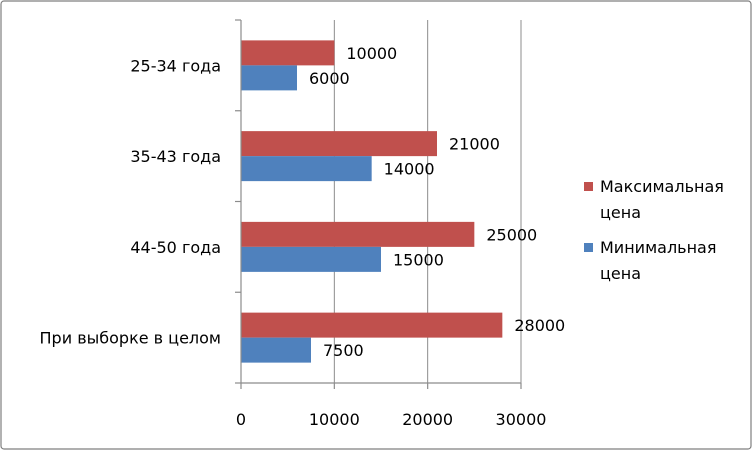  What do you see at coordinates (662, 186) in the screenshot?
I see `legend-label-0-line-0: Максимальная` at bounding box center [662, 186].